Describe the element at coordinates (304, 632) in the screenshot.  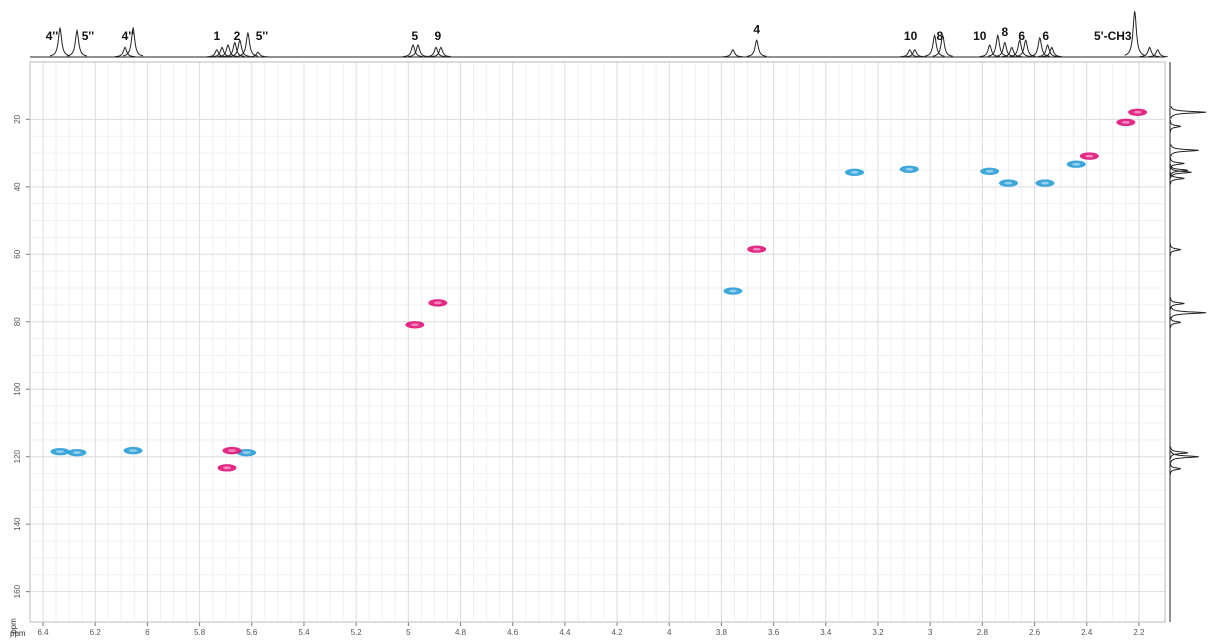
I see `x-tick-label: 5.4` at that location.